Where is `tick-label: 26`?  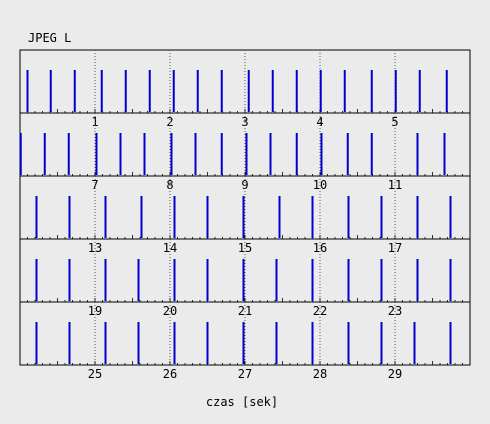 tick-label: 26 is located at coordinates (170, 374).